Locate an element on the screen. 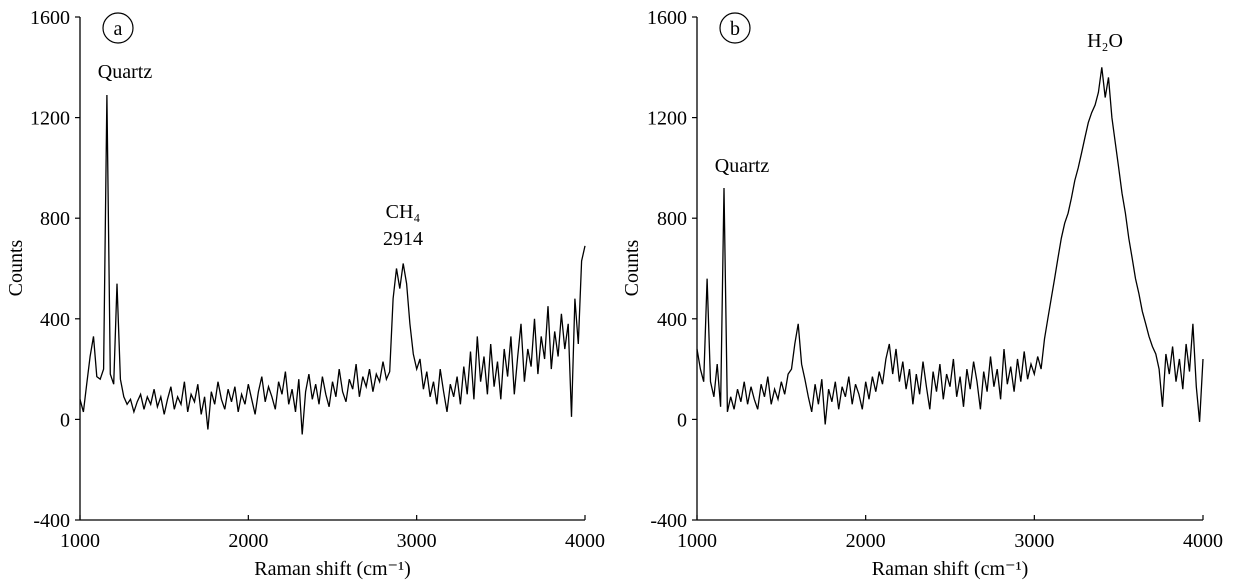  annotation: H₂O is located at coordinates (1105, 41).